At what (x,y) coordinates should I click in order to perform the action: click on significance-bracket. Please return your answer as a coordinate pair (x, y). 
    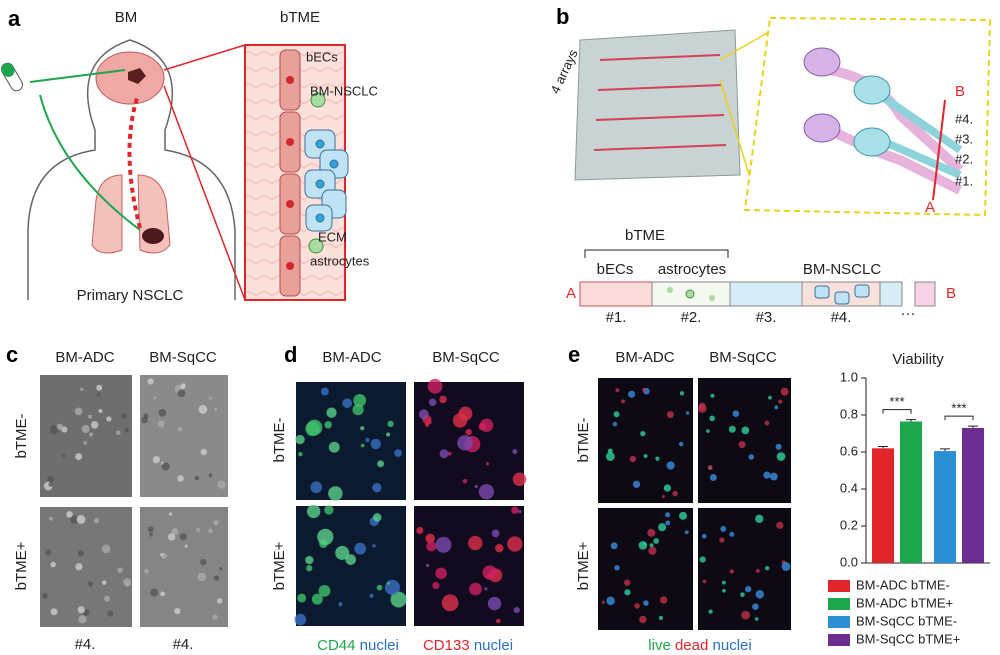
    Looking at the image, I should click on (959, 418).